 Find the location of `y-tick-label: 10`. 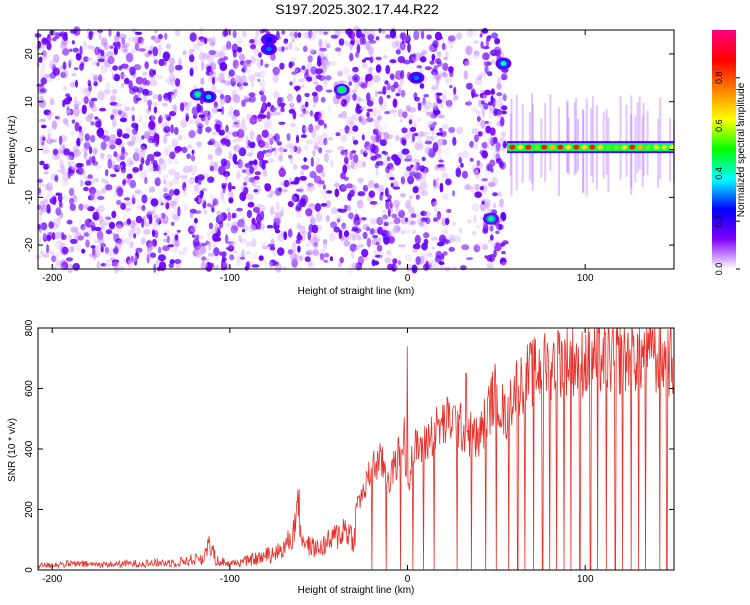

y-tick-label: 10 is located at coordinates (29, 102).